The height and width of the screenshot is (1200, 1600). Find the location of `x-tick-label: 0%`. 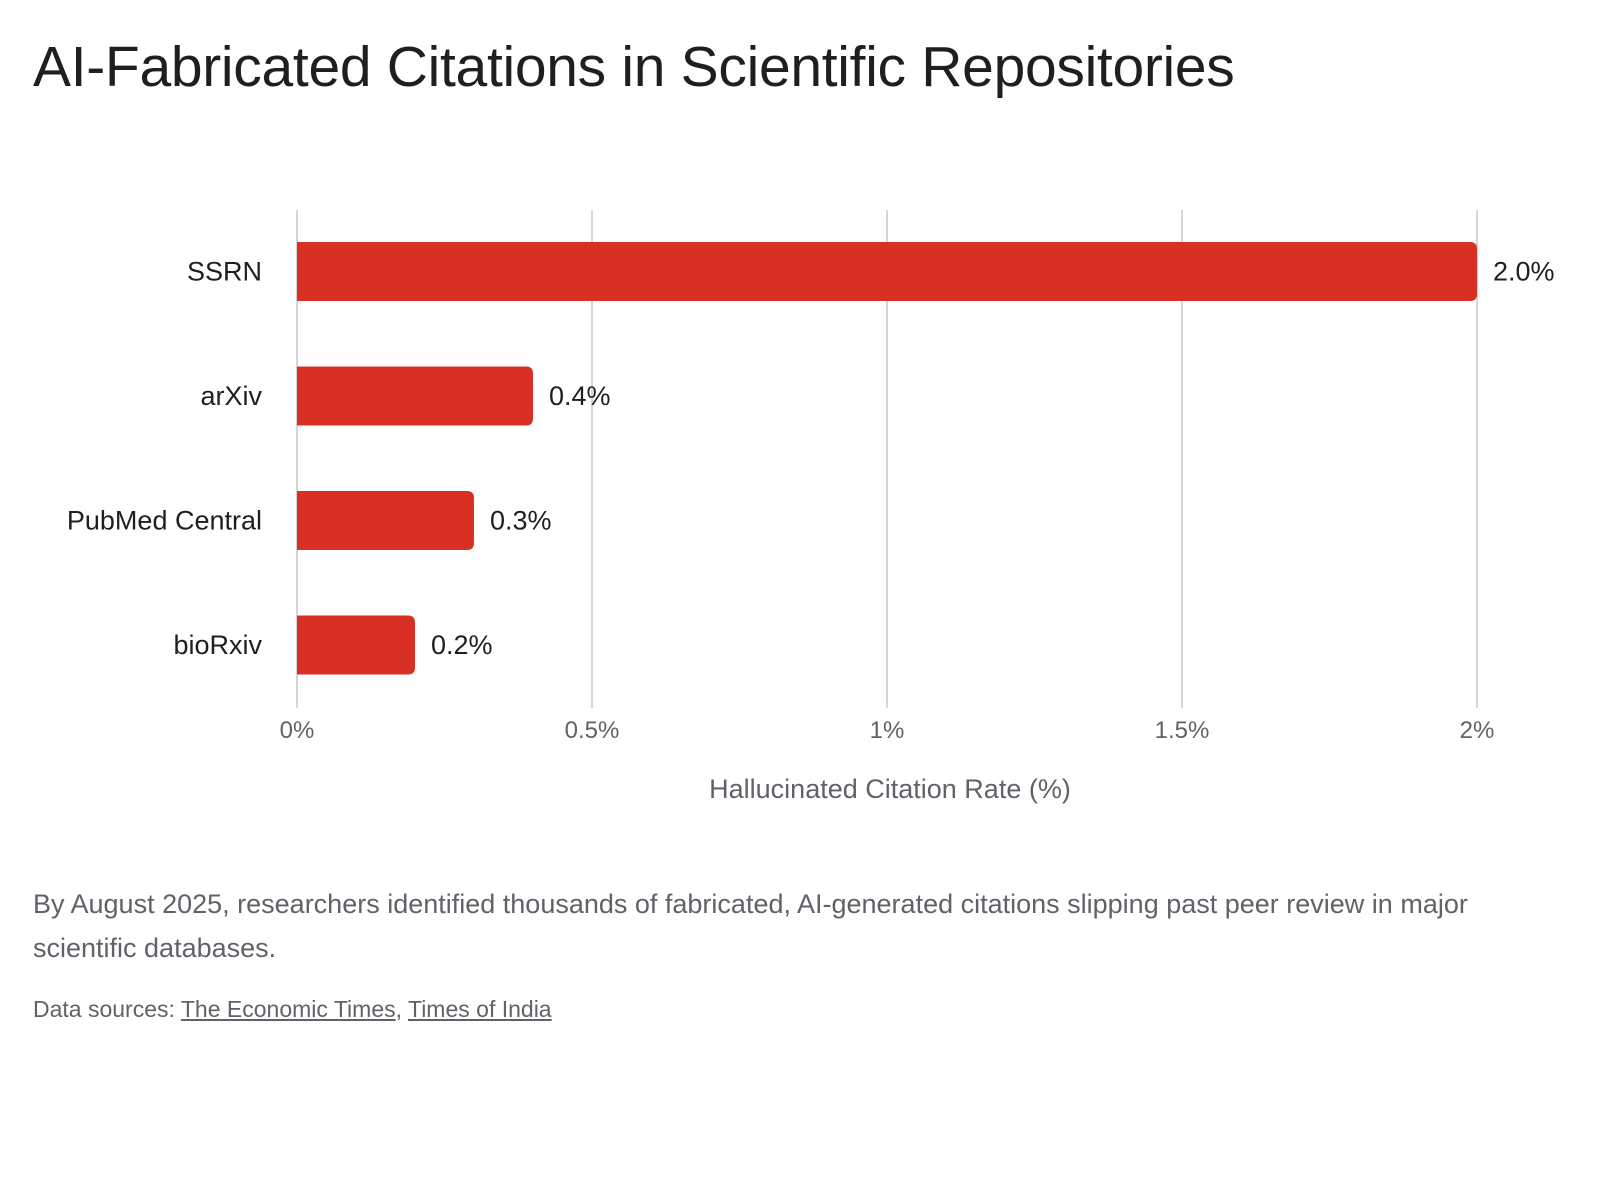

x-tick-label: 0% is located at coordinates (297, 730).